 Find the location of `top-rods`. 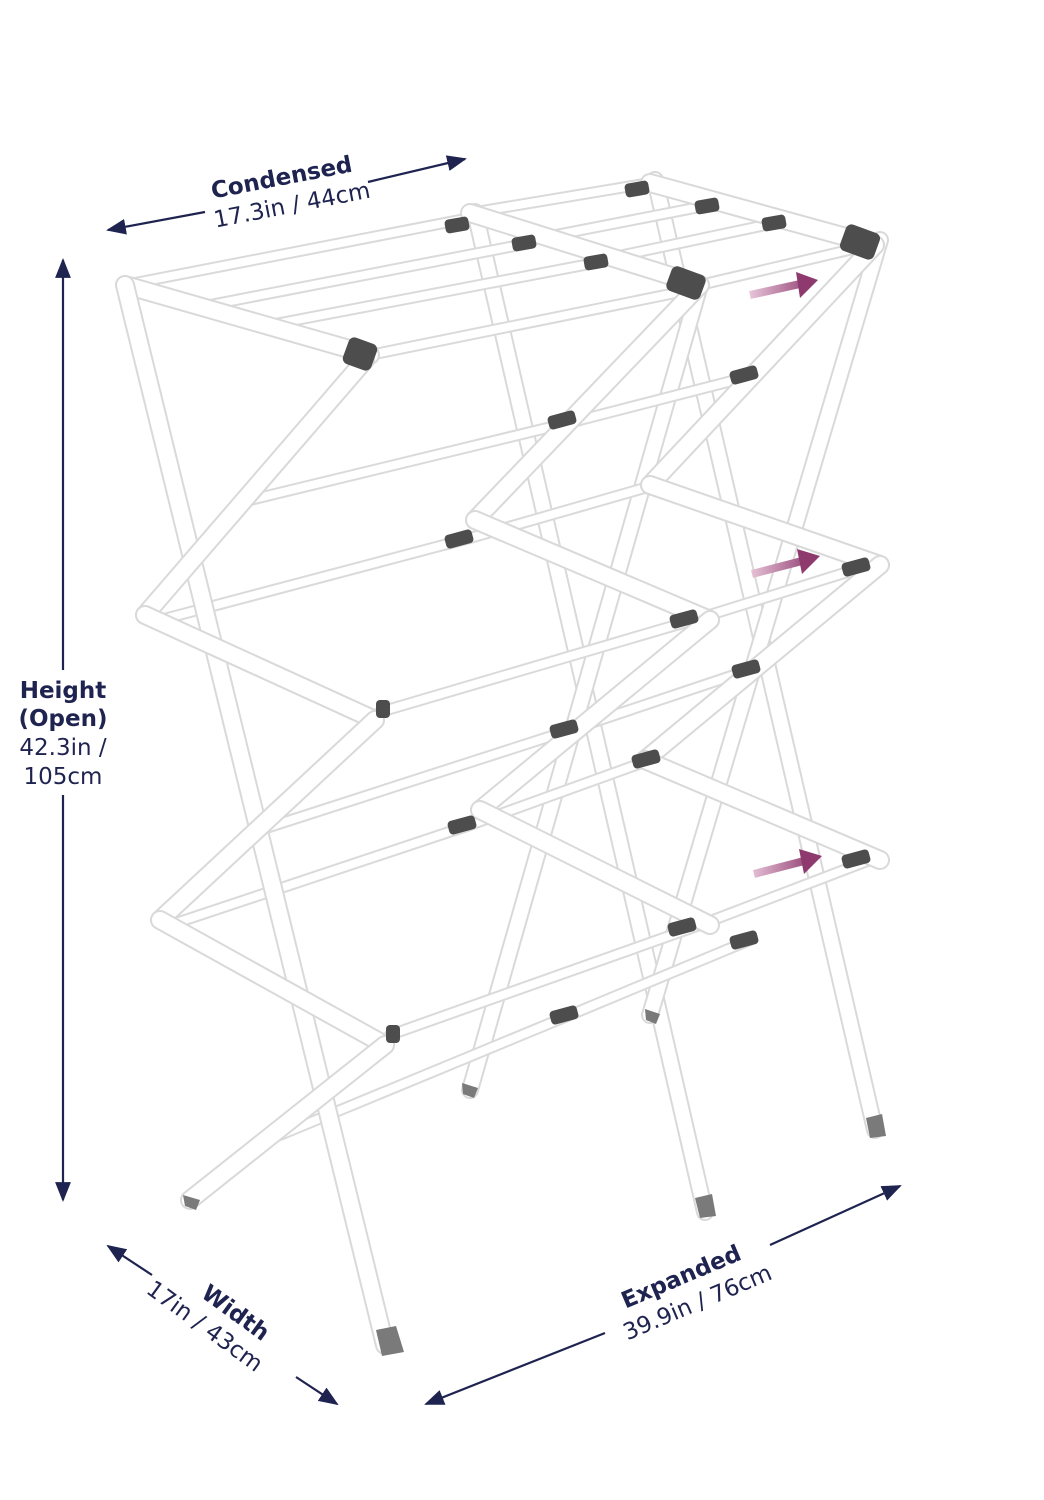

top-rods is located at coordinates (497, 269).